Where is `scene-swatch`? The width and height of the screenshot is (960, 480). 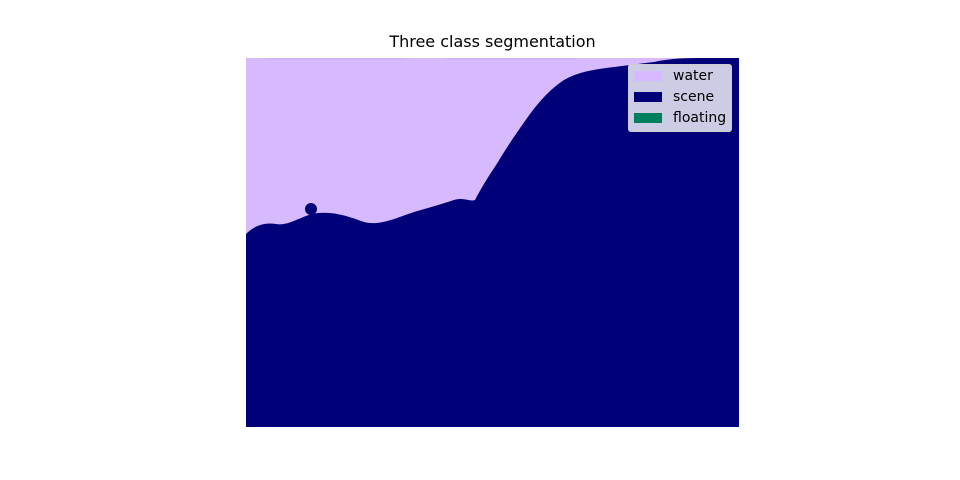
scene-swatch is located at coordinates (648, 97).